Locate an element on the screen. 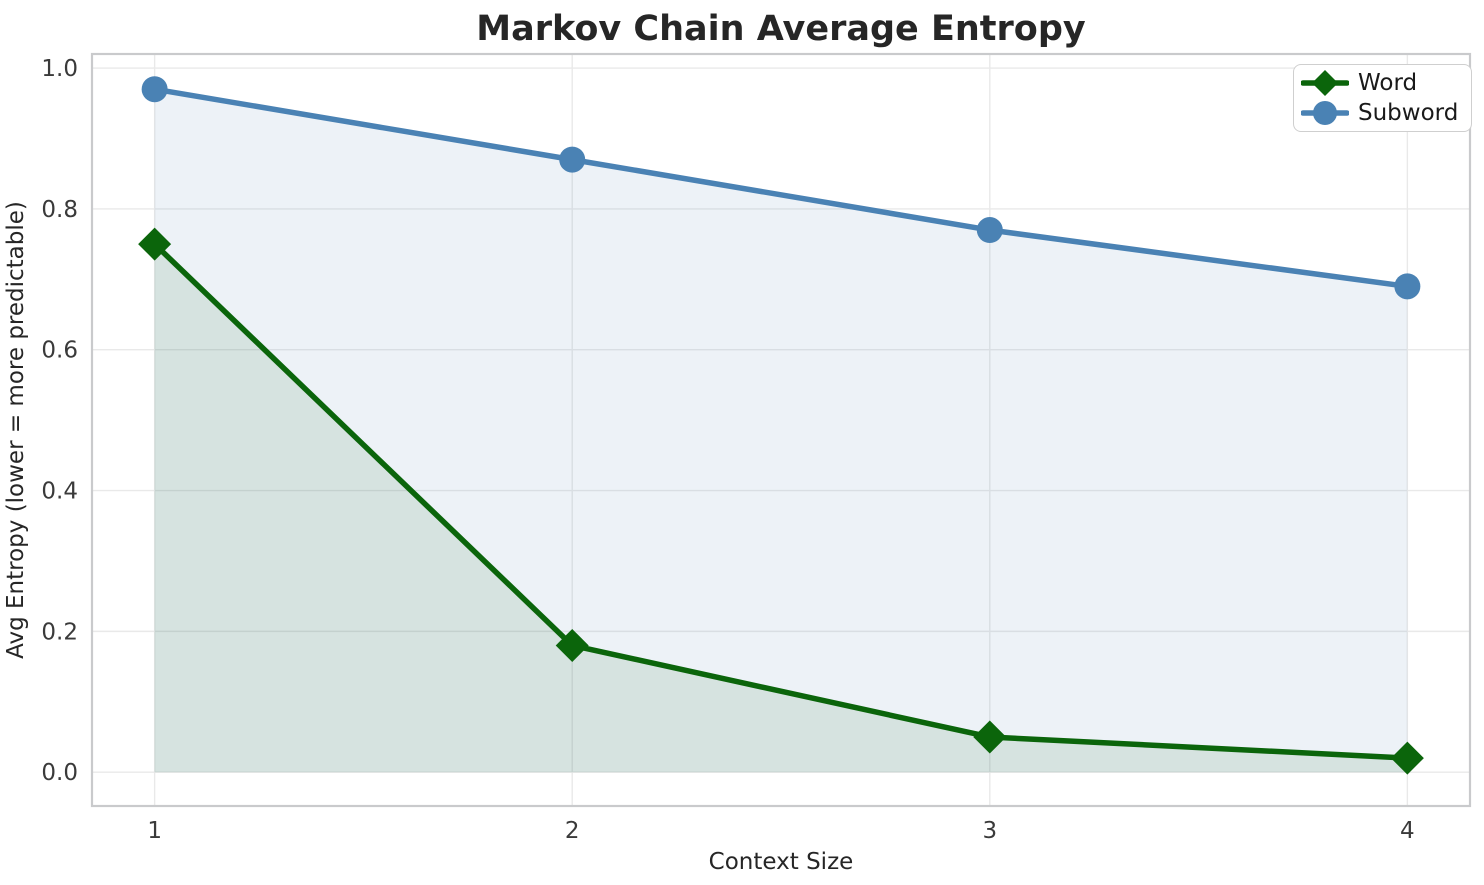  y-tick-label: 1.0 is located at coordinates (59, 69).